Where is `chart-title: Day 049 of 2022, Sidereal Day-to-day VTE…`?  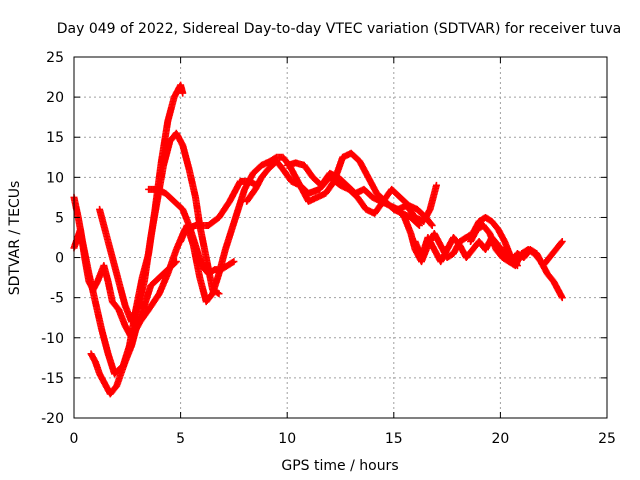
chart-title: Day 049 of 2022, Sidereal Day-to-day VTE… is located at coordinates (339, 29).